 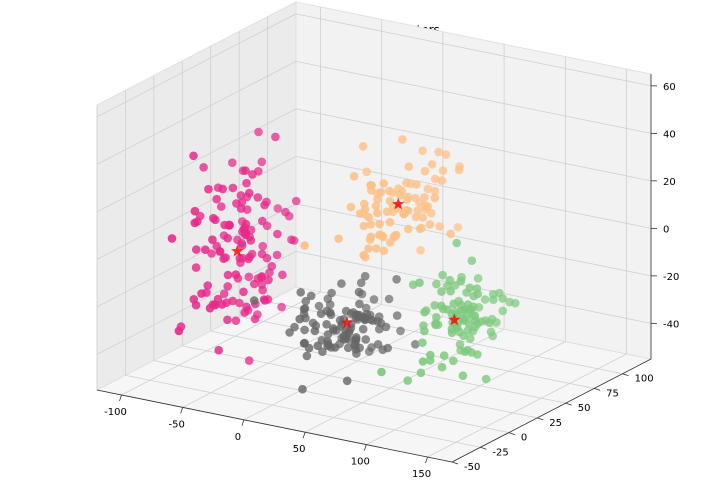 I want to click on x-tick-mark, so click(x=365, y=447).